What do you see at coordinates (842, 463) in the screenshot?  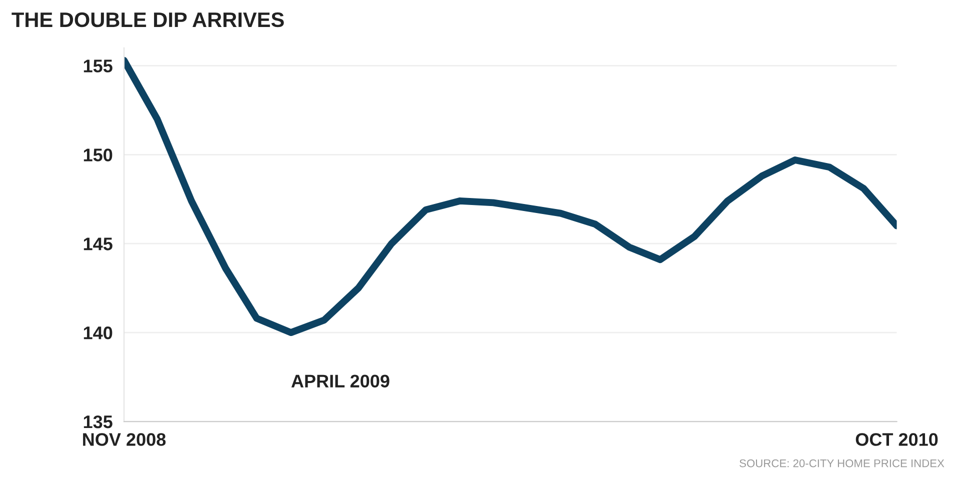 I see `source-note: SOURCE: 20-CITY HOME PRICE INDEX` at bounding box center [842, 463].